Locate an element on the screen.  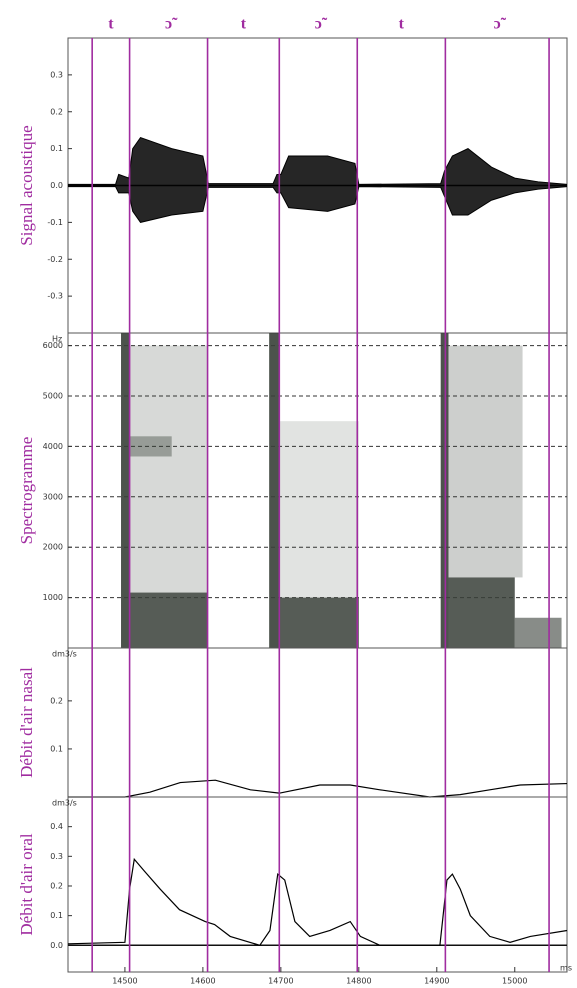
x-tick-label: 14500 is located at coordinates (124, 981).